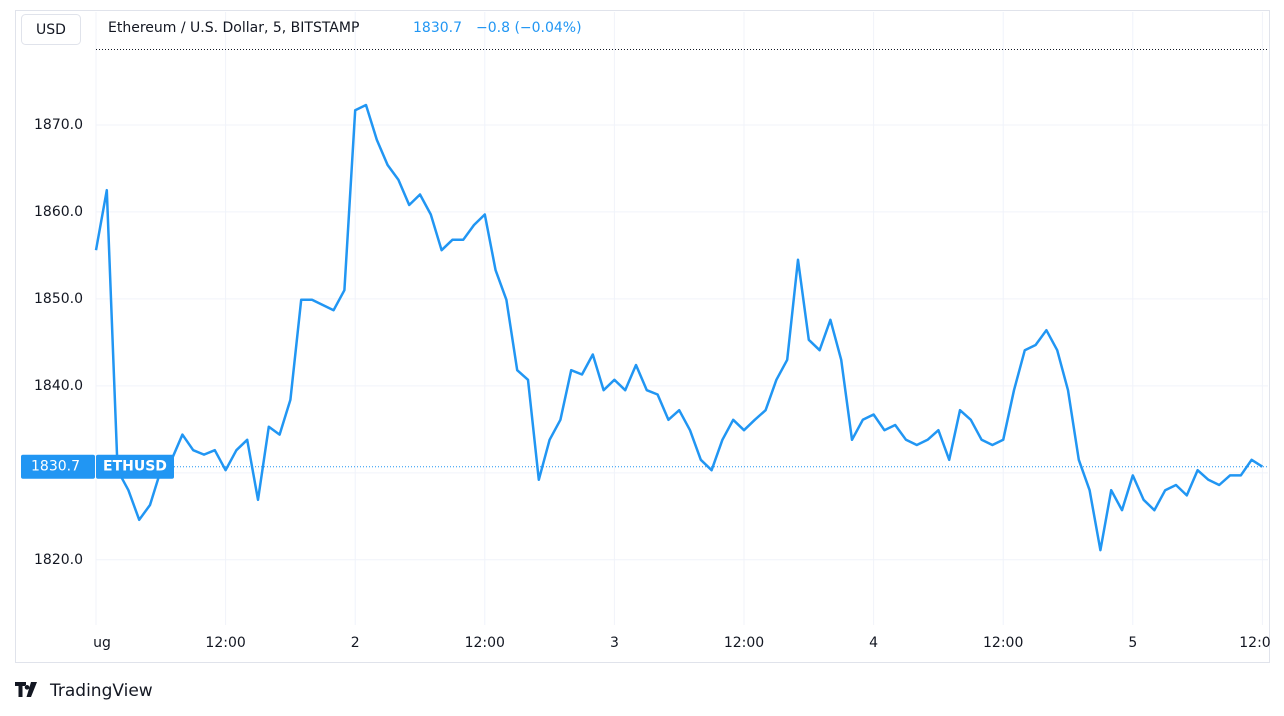 This screenshot has height=716, width=1284. I want to click on last-price-label: 1830.7, so click(55, 467).